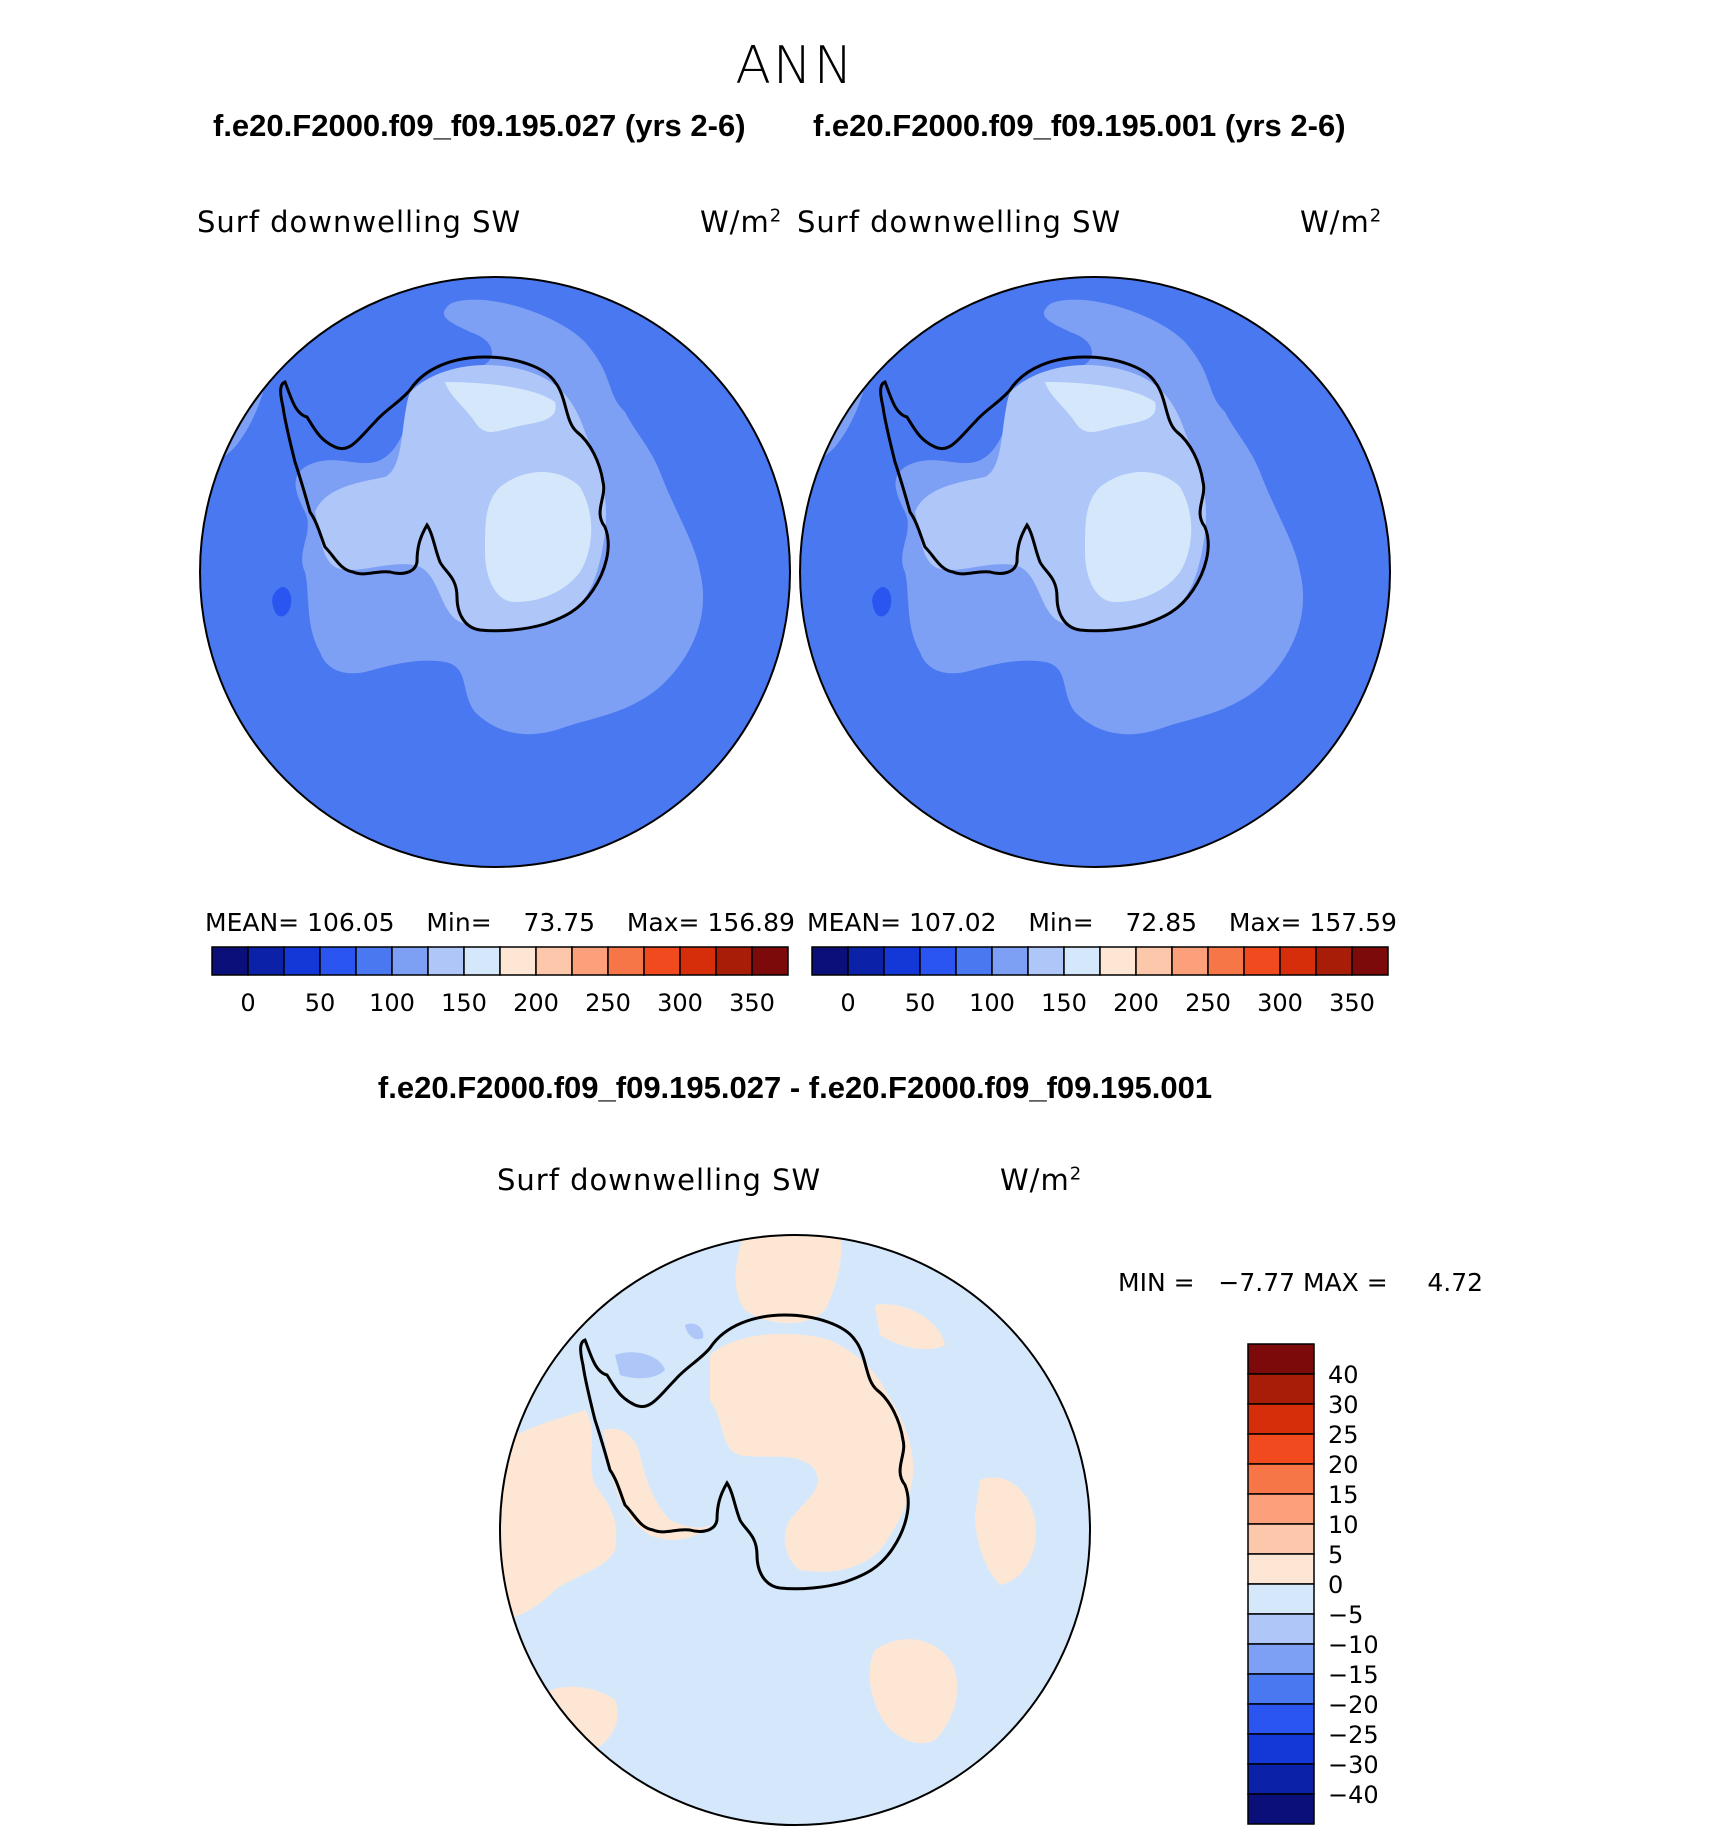 The height and width of the screenshot is (1840, 1710). I want to click on colorbar-tick-label: −25, so click(1353, 1735).